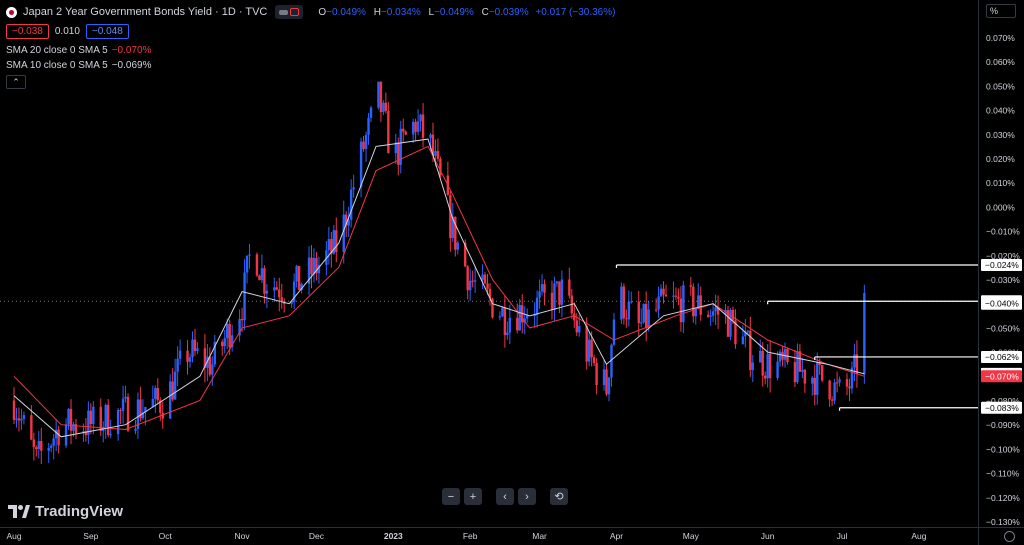 Image resolution: width=1024 pixels, height=545 pixels. What do you see at coordinates (1003, 232) in the screenshot?
I see `y-tick-label: −0.010%` at bounding box center [1003, 232].